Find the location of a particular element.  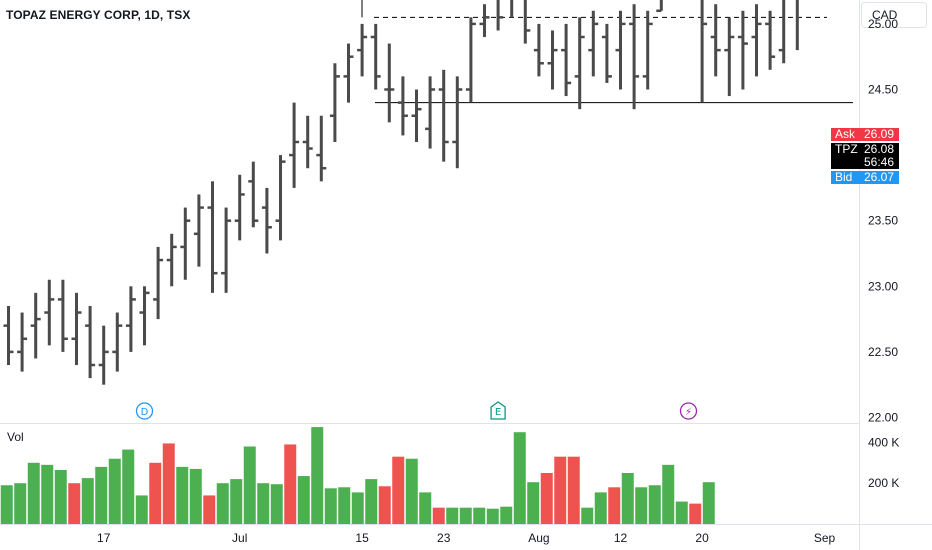

price-tick-24.50: 24.50 is located at coordinates (883, 90).